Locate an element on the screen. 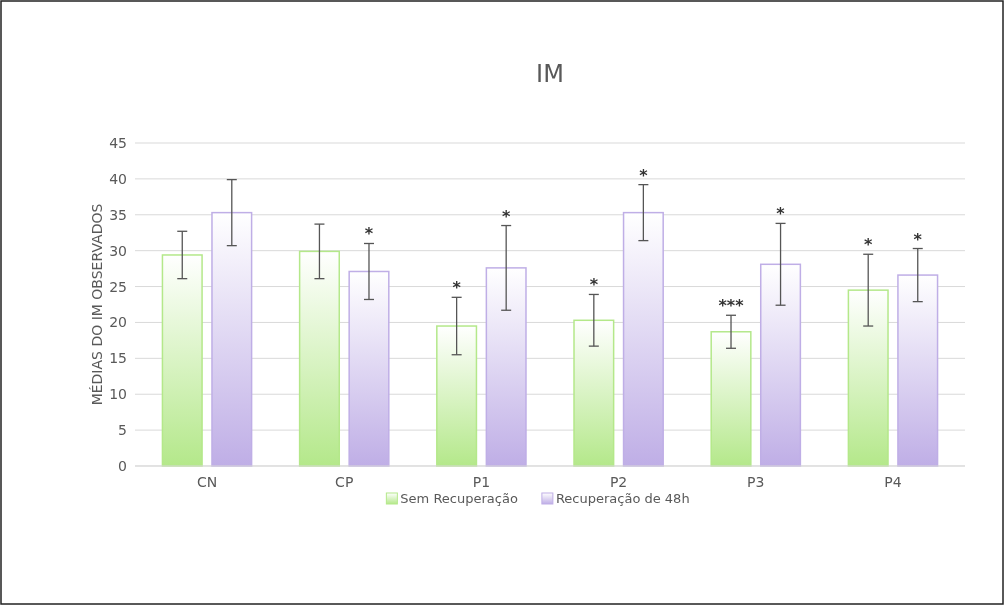 The image size is (1004, 605). annotation: *** is located at coordinates (731, 306).